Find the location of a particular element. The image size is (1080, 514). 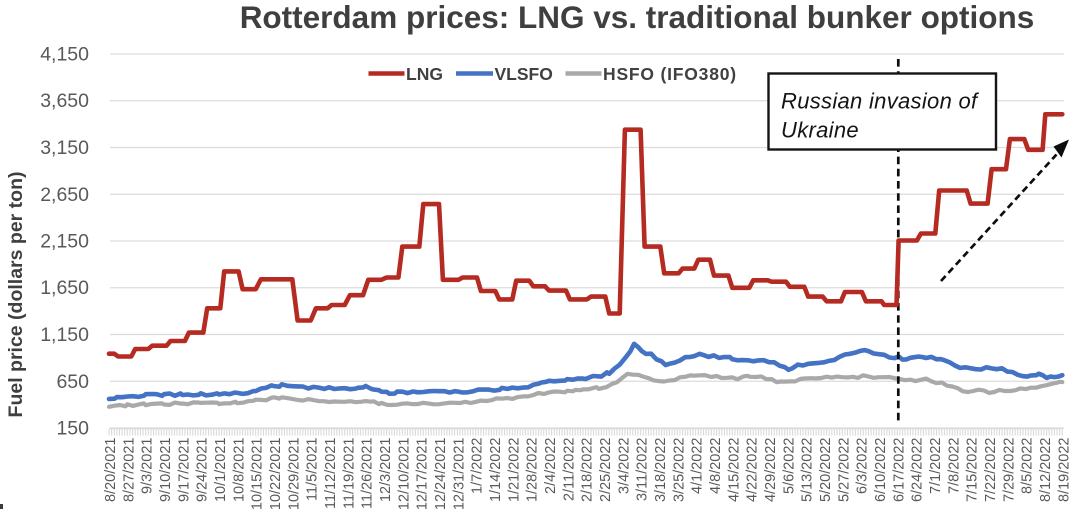

svg-text: 5/27/2022 is located at coordinates (844, 470).